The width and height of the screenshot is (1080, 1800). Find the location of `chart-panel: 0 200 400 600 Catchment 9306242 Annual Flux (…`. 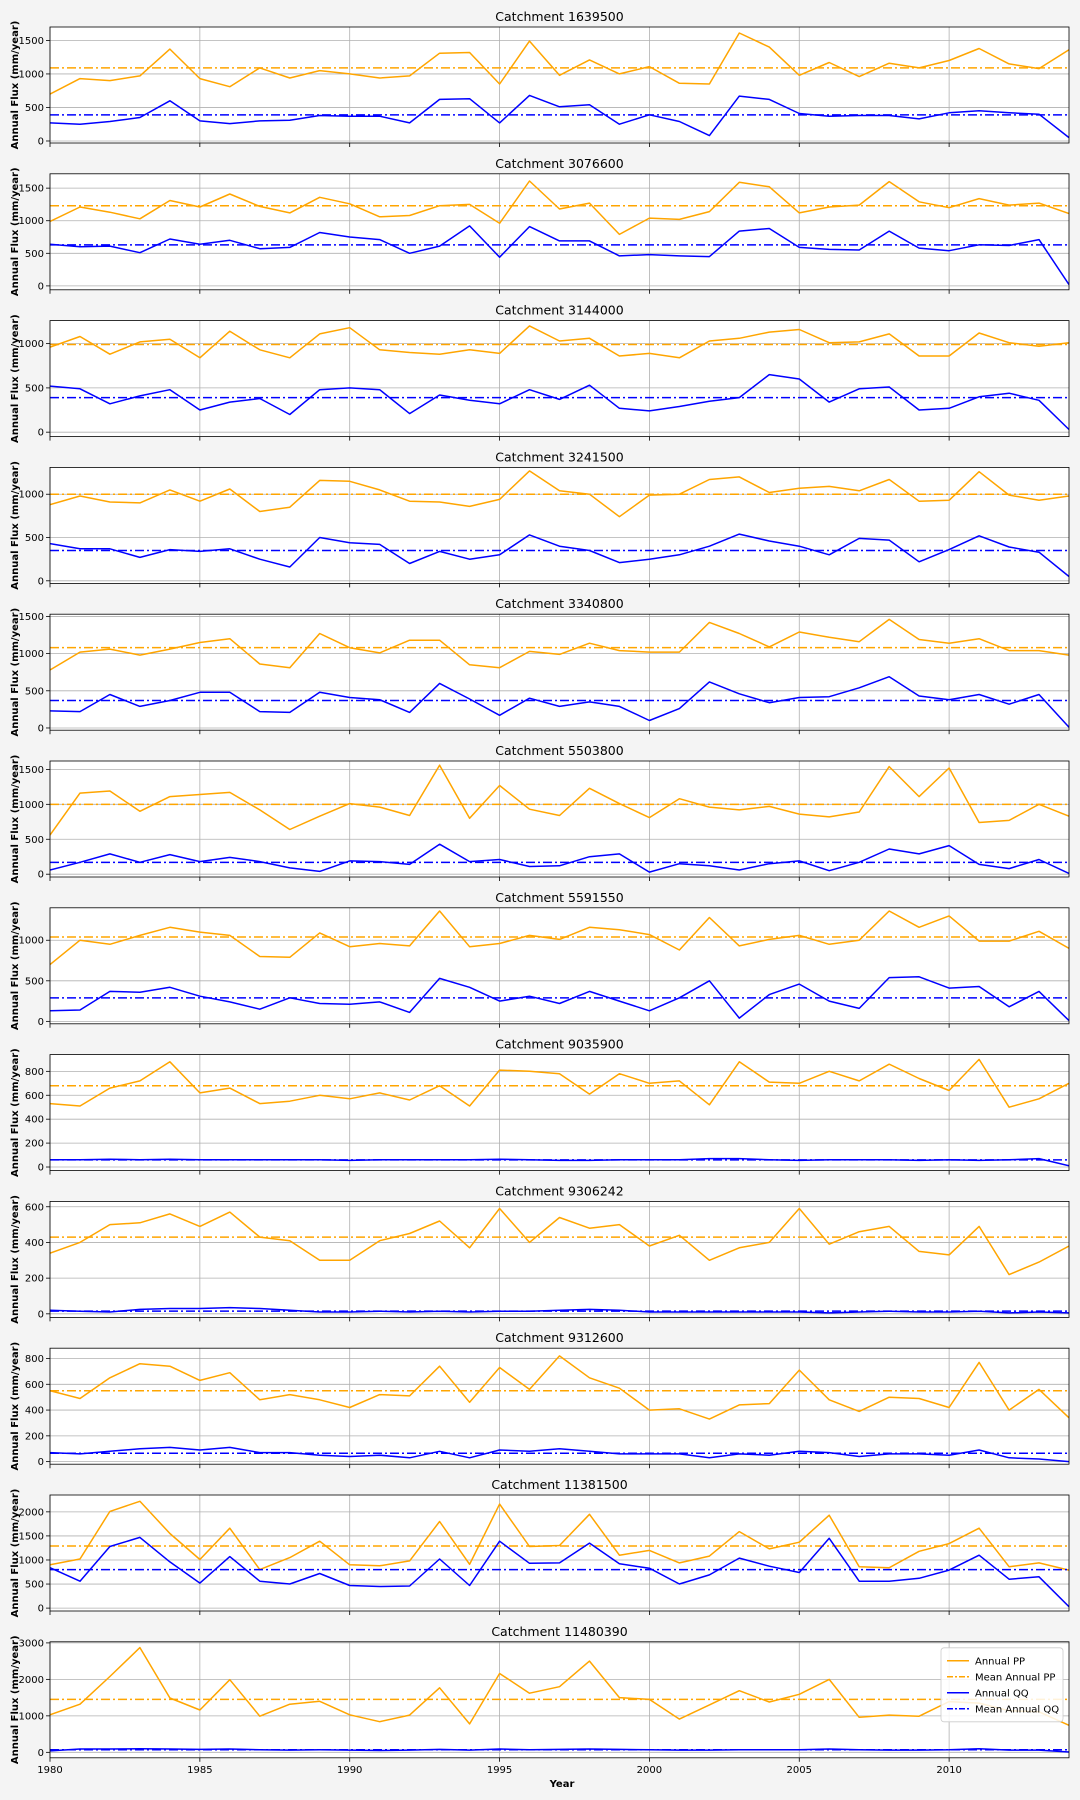

chart-panel: 0 200 400 600 Catchment 9306242 Annual Flux (… is located at coordinates (540, 1253).